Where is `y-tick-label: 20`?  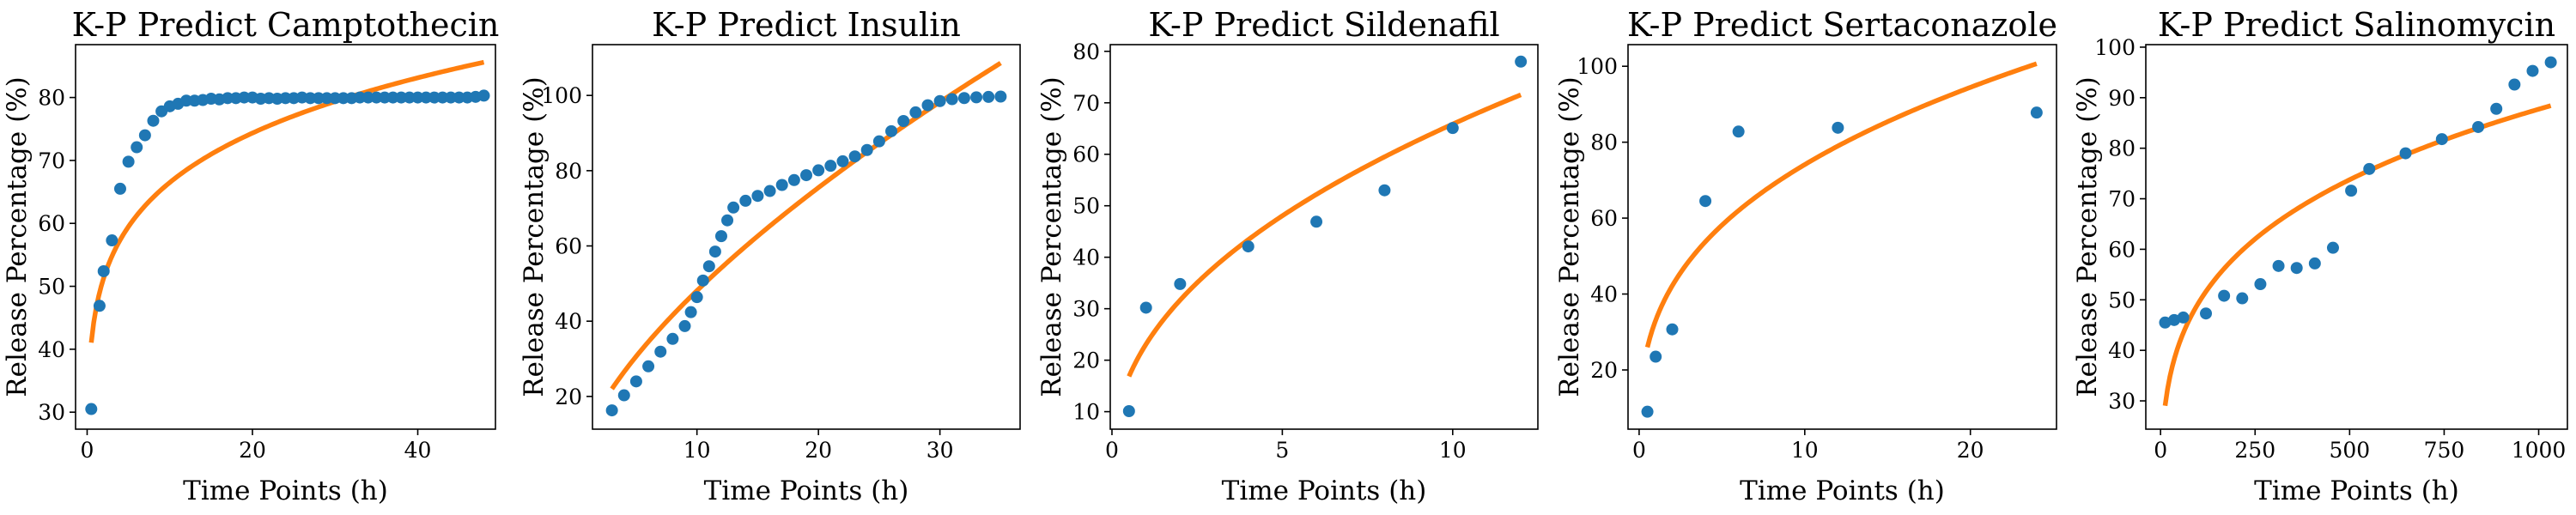
y-tick-label: 20 is located at coordinates (1086, 360).